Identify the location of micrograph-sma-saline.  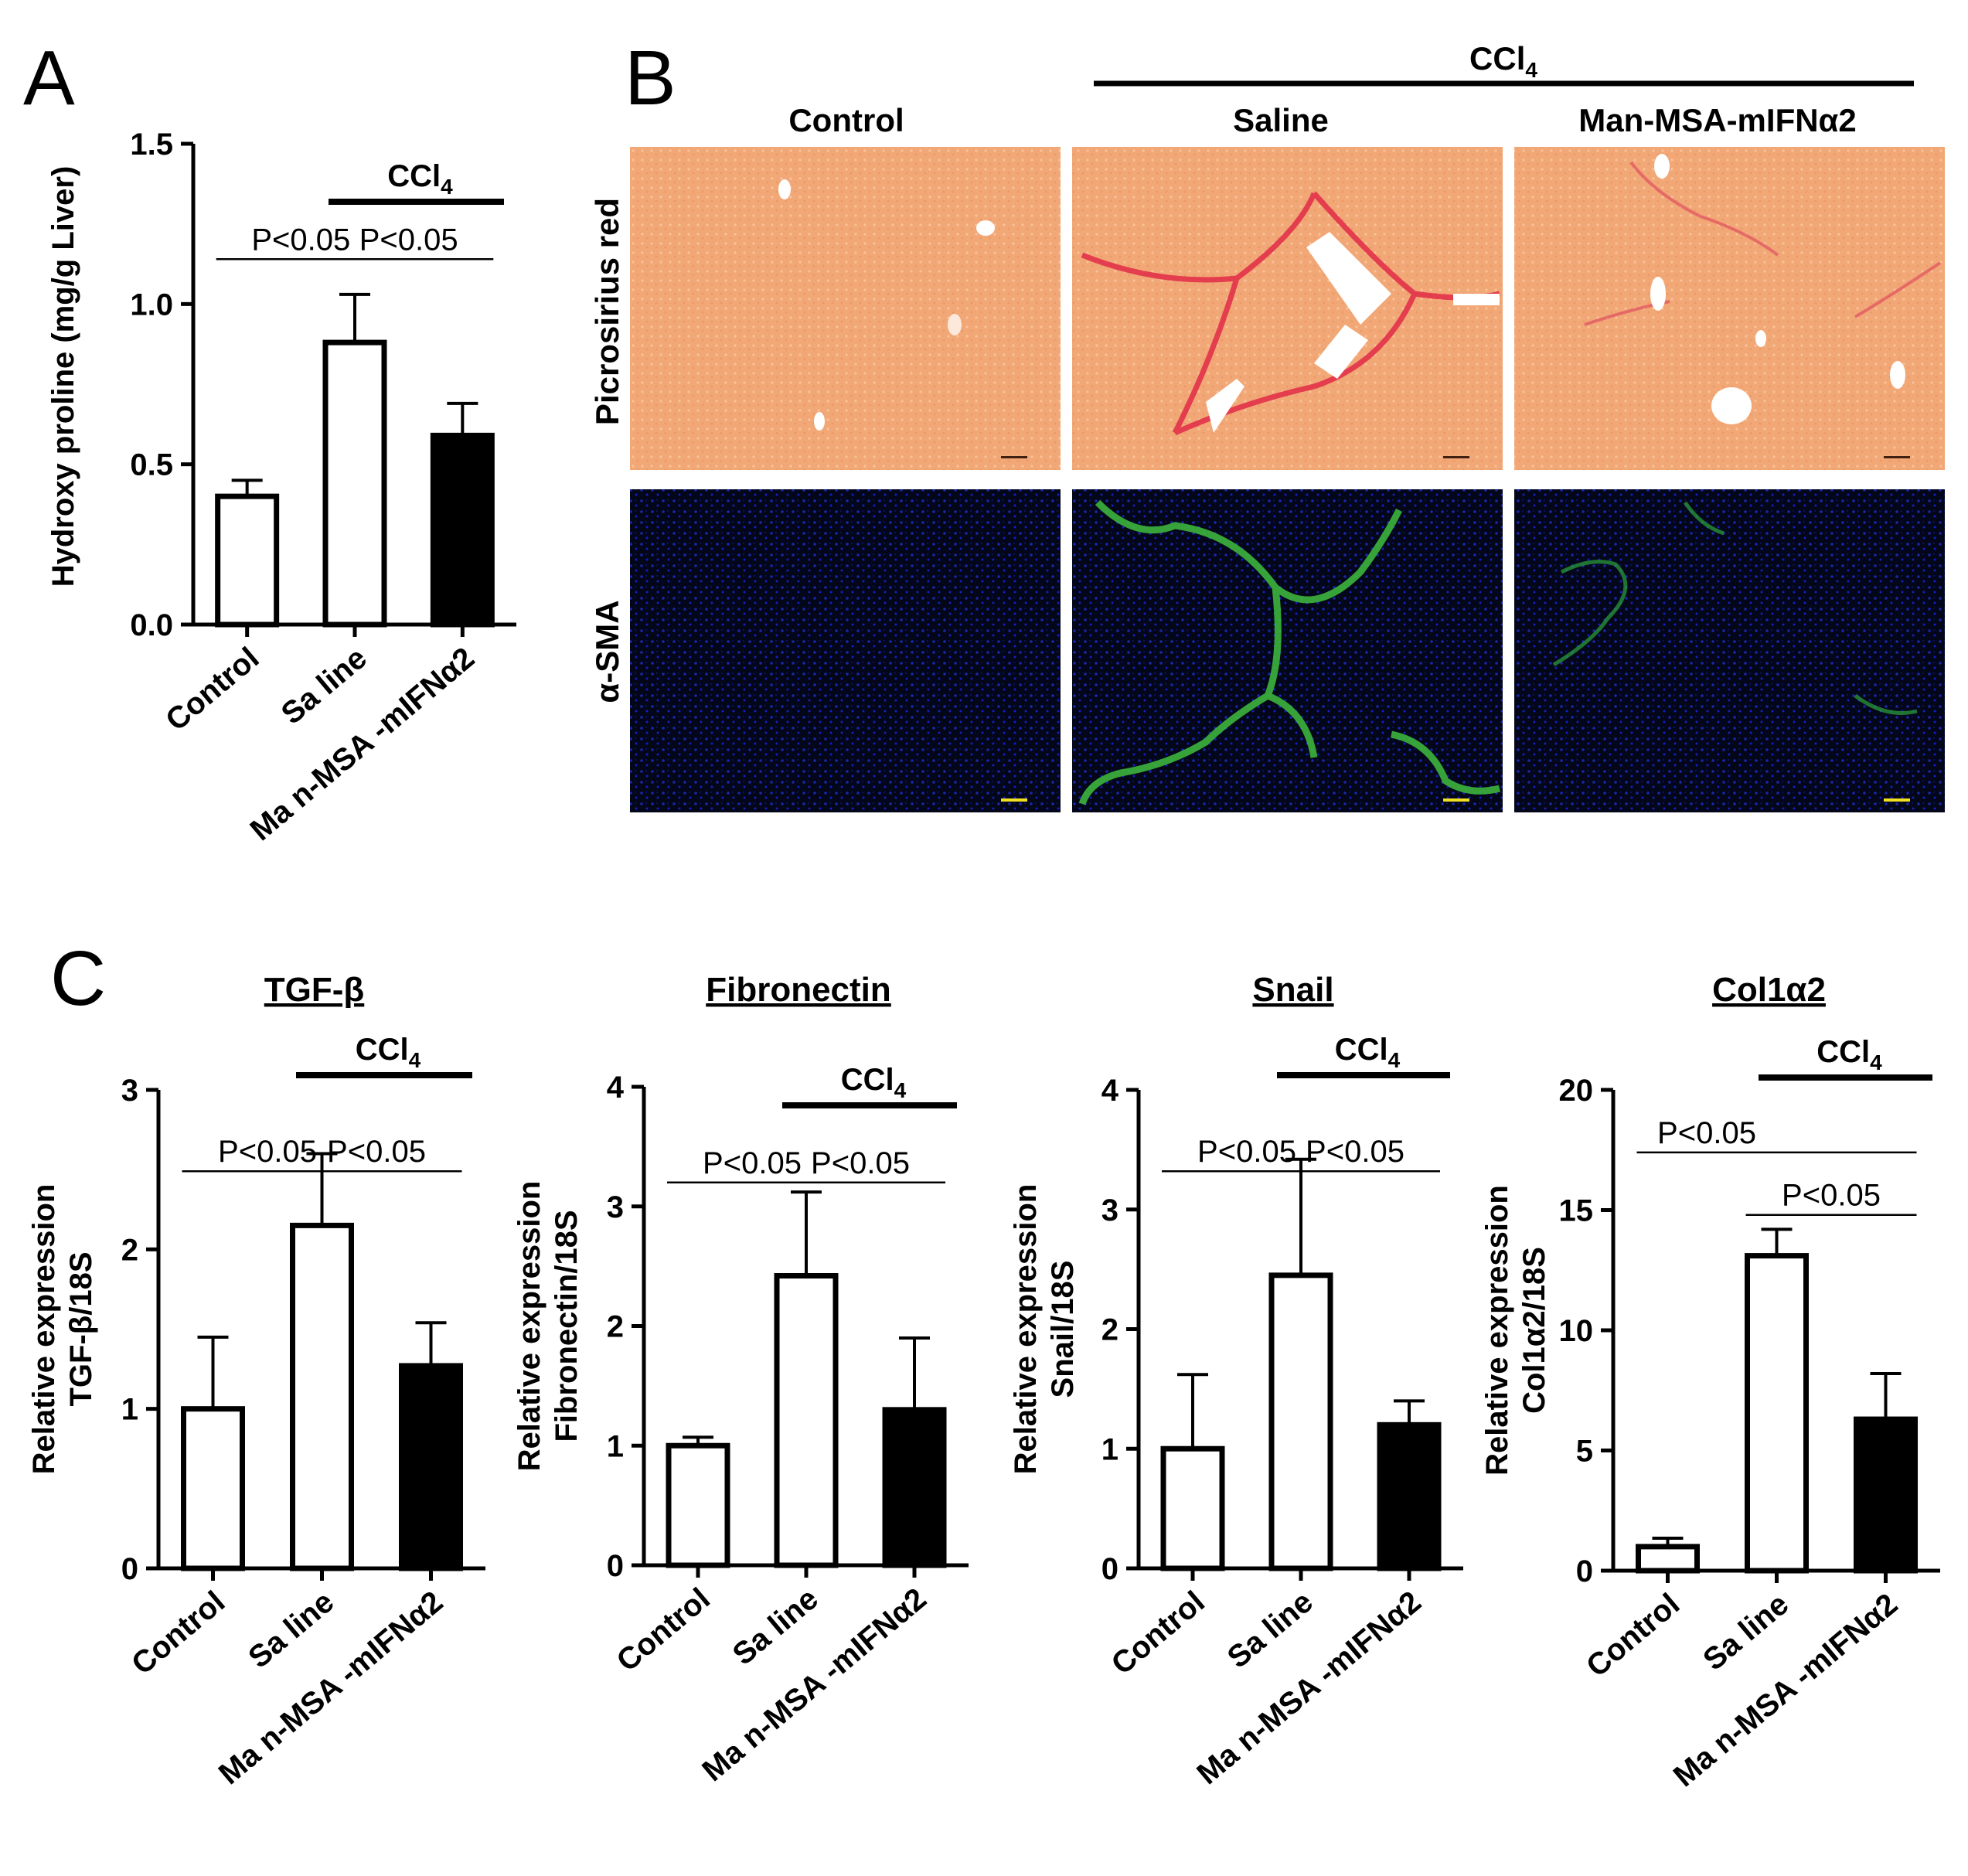
(1287, 650).